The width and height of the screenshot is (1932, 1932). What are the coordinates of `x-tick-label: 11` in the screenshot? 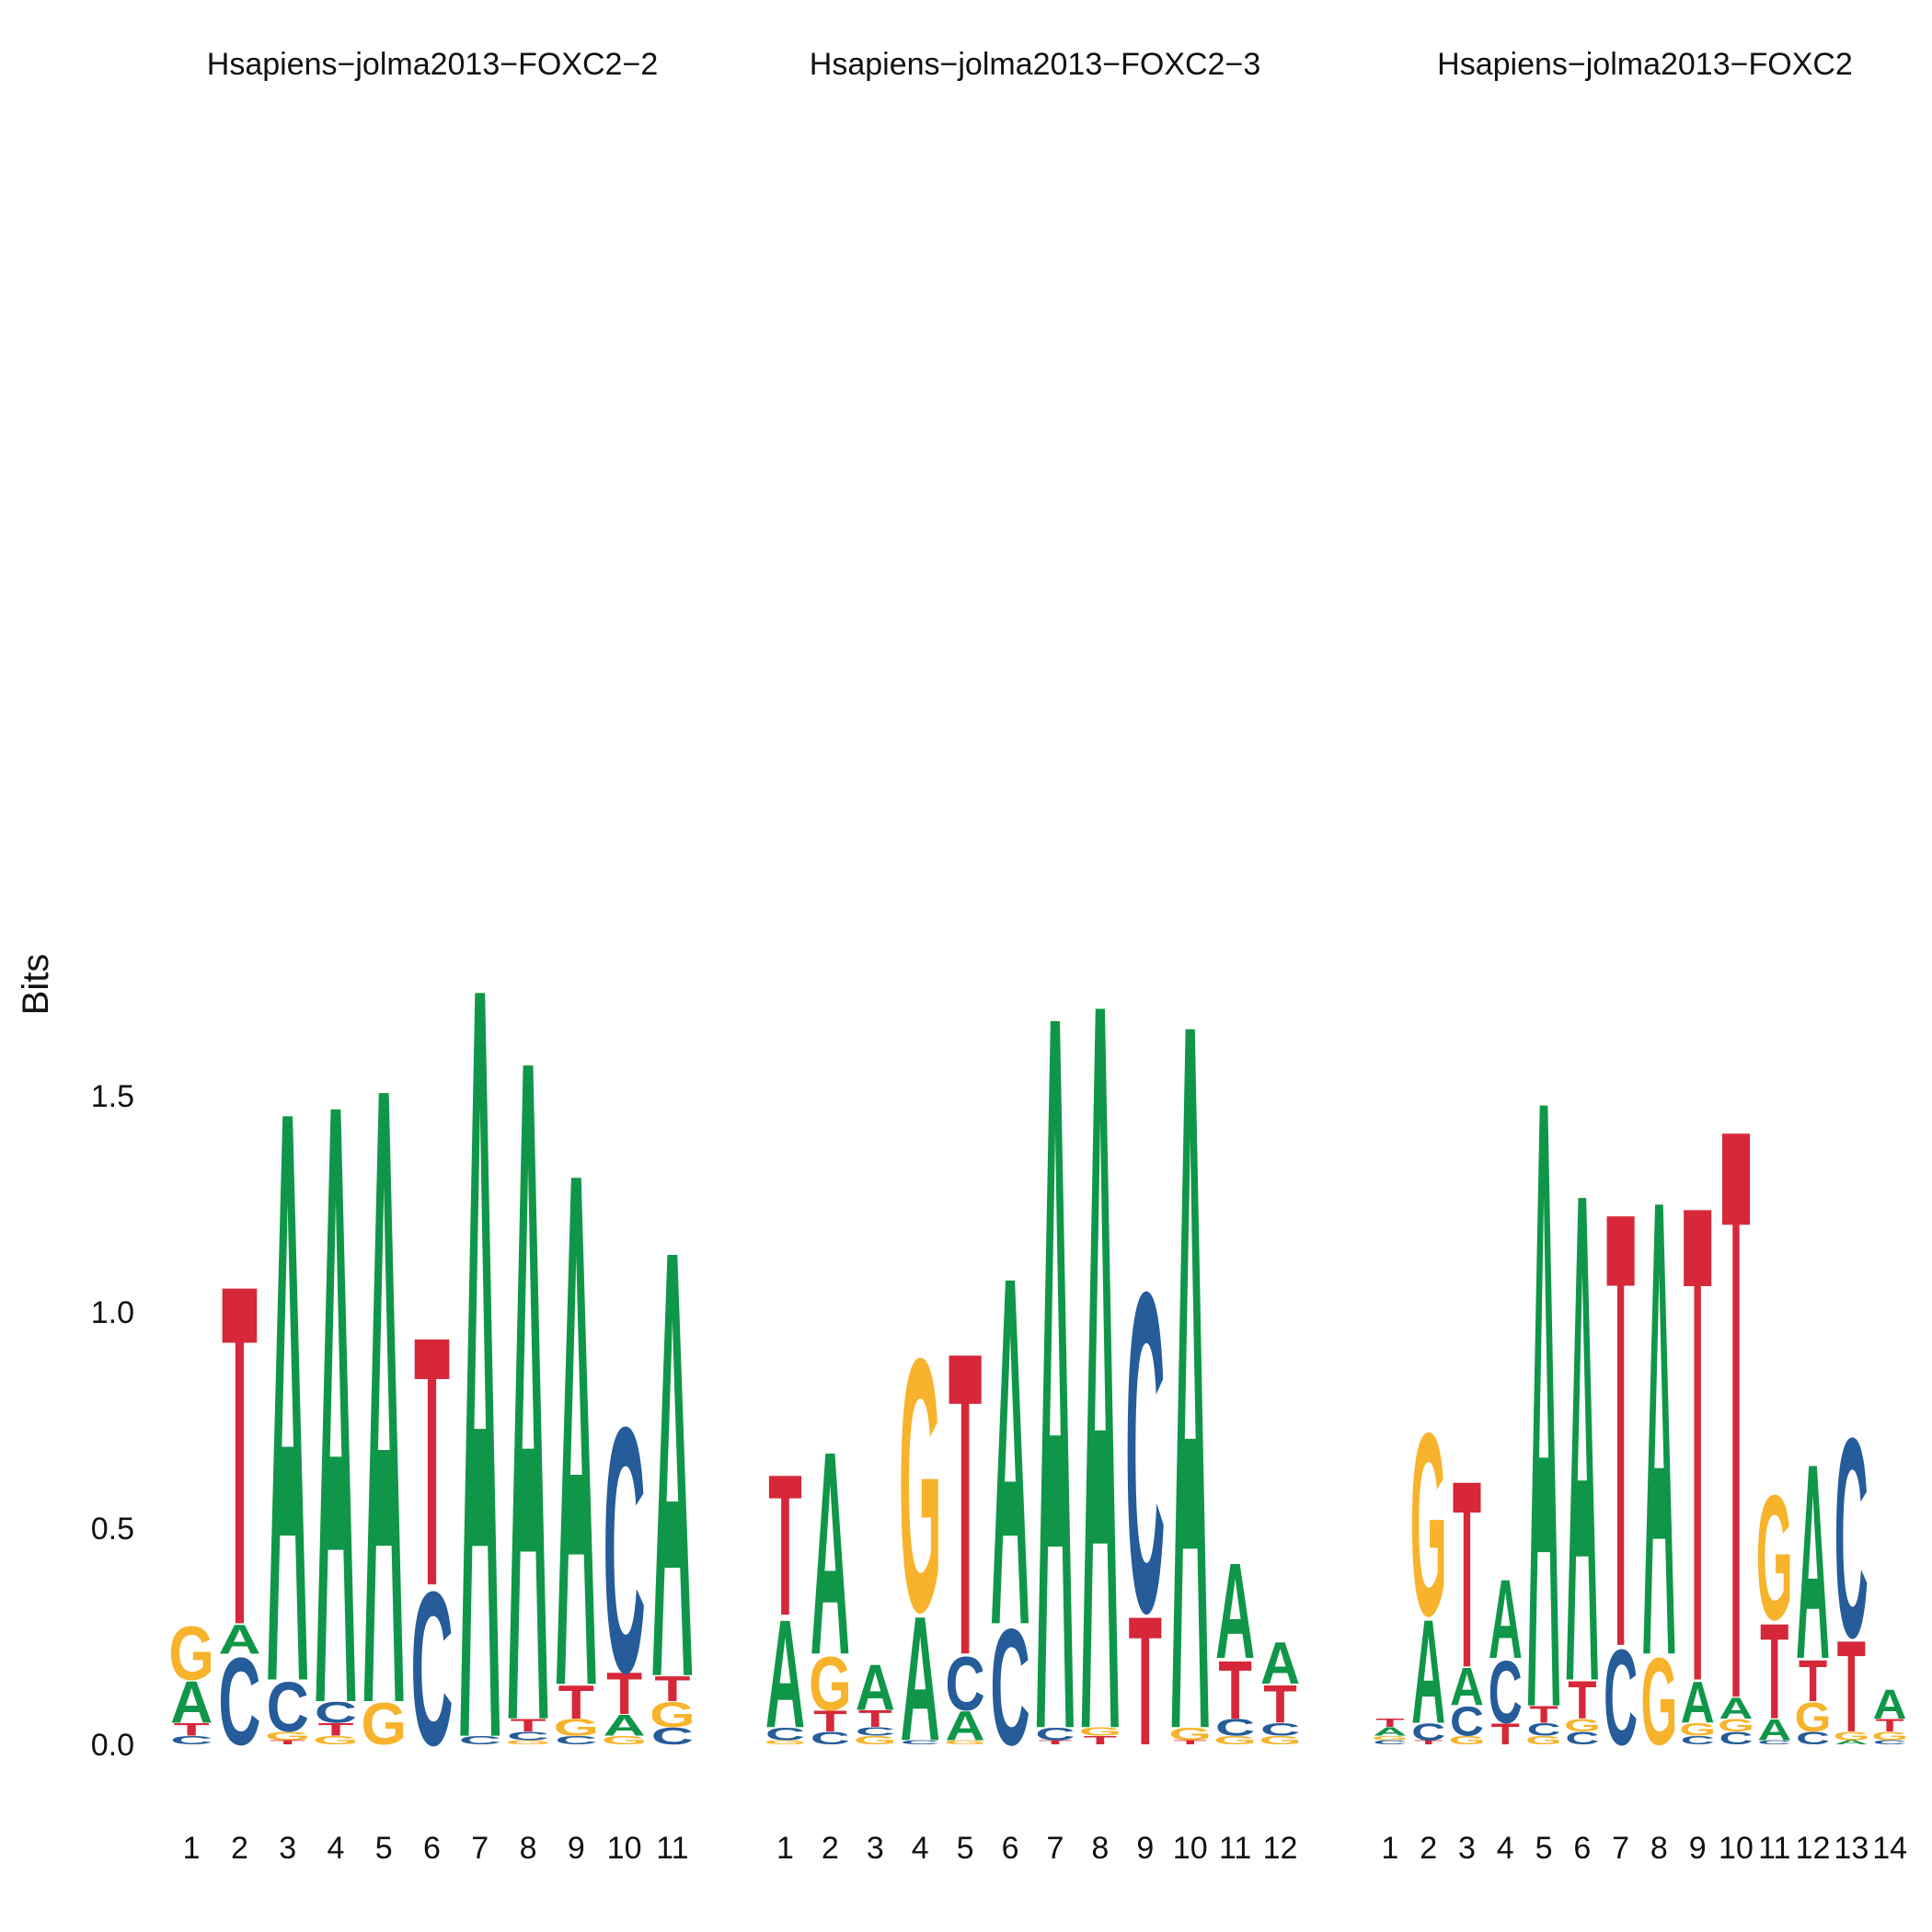 It's located at (1235, 1848).